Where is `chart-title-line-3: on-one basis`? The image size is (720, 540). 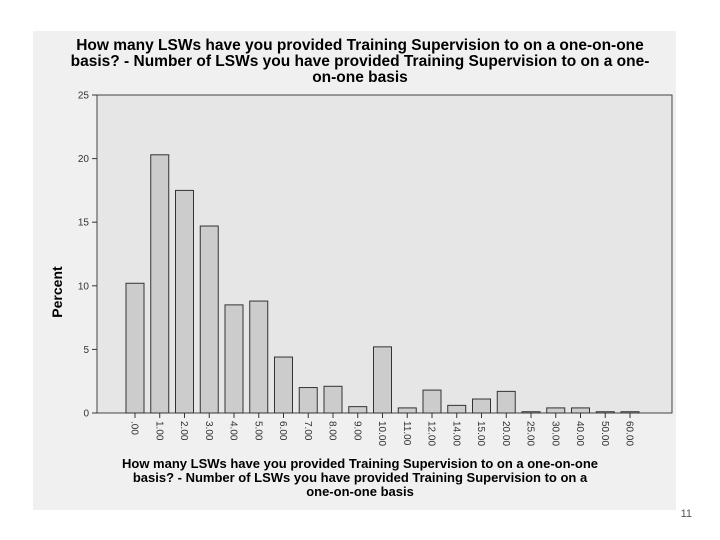
chart-title-line-3: on-one basis is located at coordinates (360, 77).